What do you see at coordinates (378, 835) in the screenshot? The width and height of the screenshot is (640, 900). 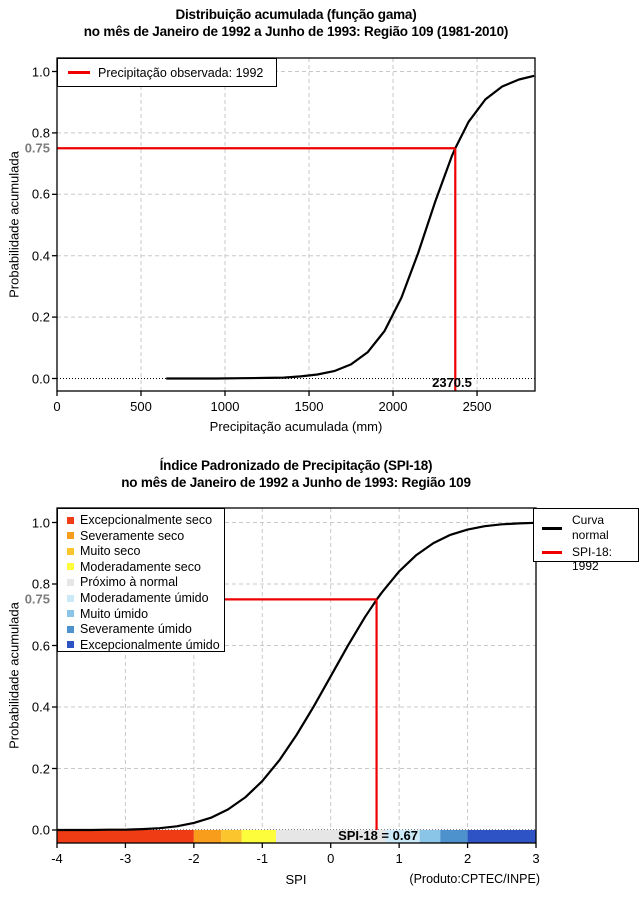 I see `chart2-annotation-value: SPI-18 = 0.67` at bounding box center [378, 835].